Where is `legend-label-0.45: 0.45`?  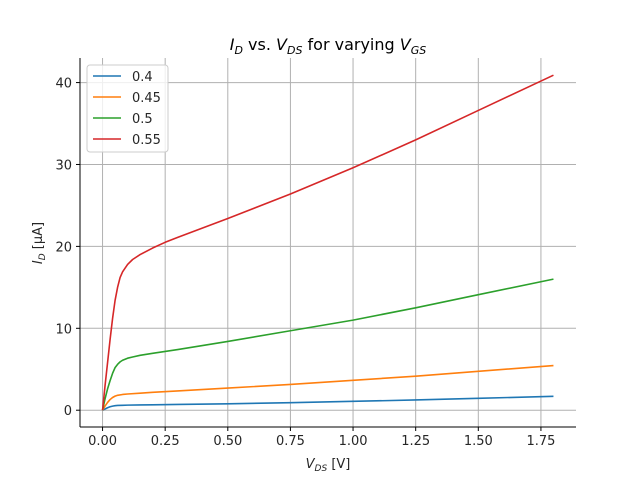 legend-label-0.45: 0.45 is located at coordinates (146, 98).